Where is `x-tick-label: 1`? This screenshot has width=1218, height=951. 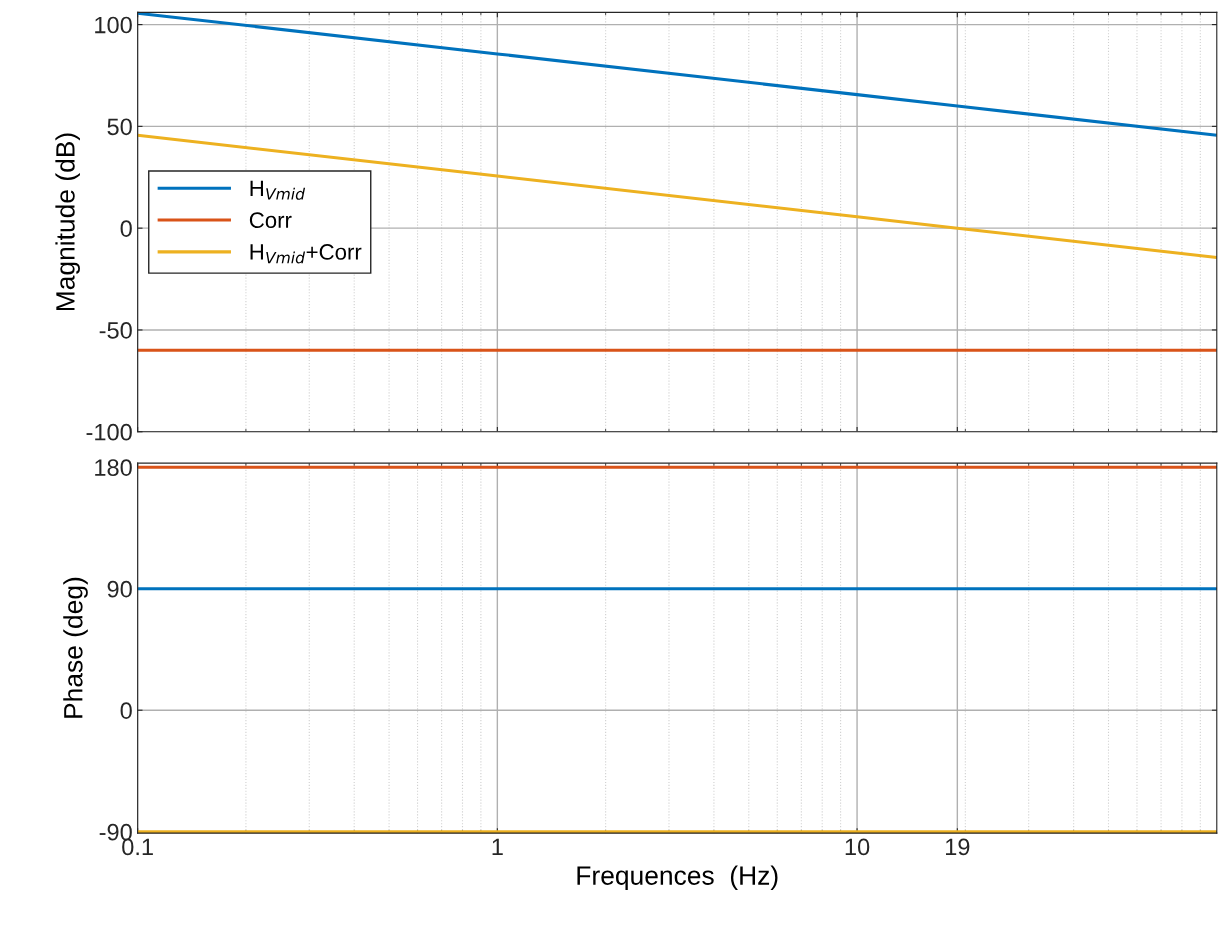 x-tick-label: 1 is located at coordinates (497, 847).